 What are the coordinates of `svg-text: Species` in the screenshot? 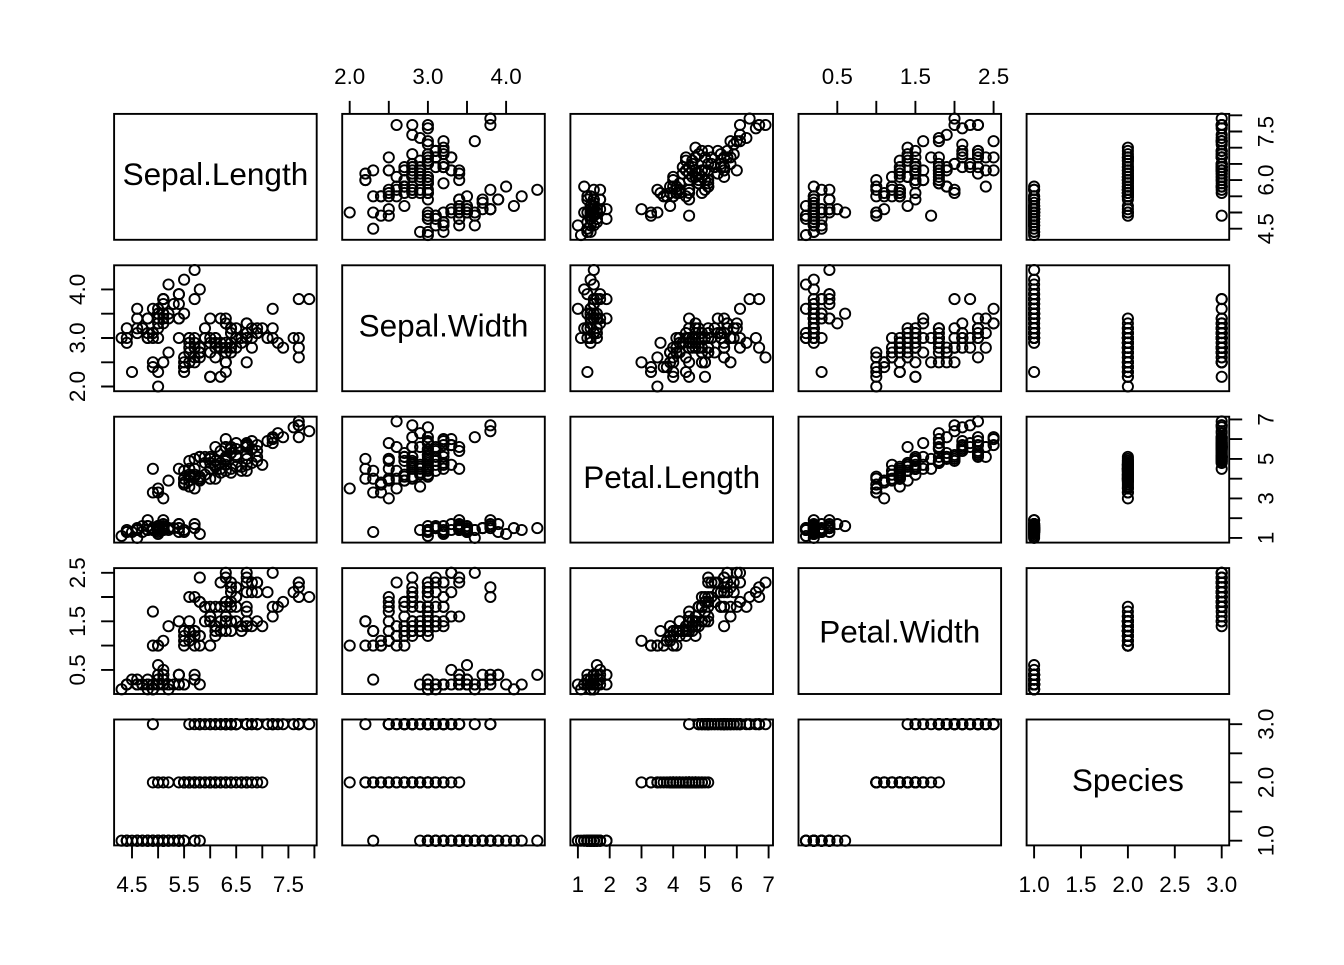 It's located at (1128, 780).